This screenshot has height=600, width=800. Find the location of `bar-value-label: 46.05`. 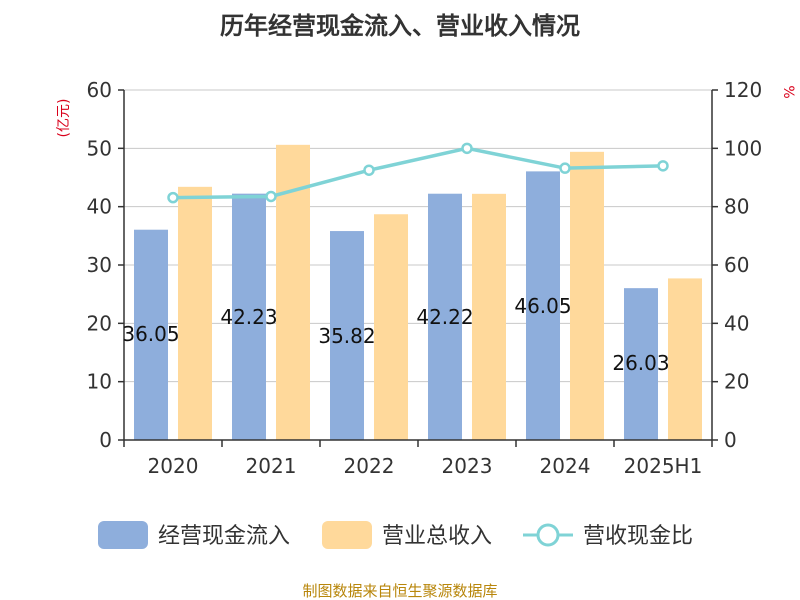

bar-value-label: 46.05 is located at coordinates (542, 306).